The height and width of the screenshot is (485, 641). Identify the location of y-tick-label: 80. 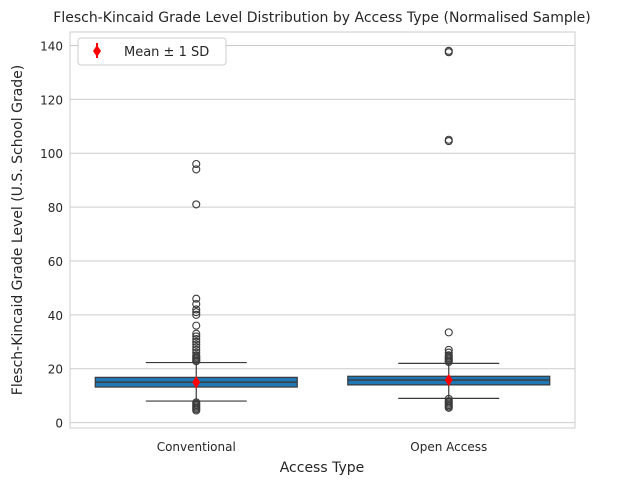
(55, 208).